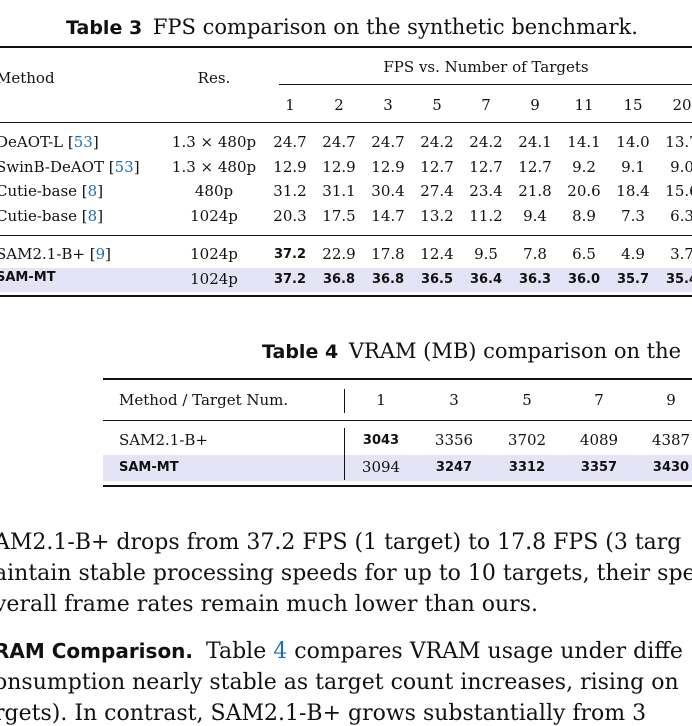 The width and height of the screenshot is (692, 726). I want to click on table3-target-col-6: 11, so click(584, 105).